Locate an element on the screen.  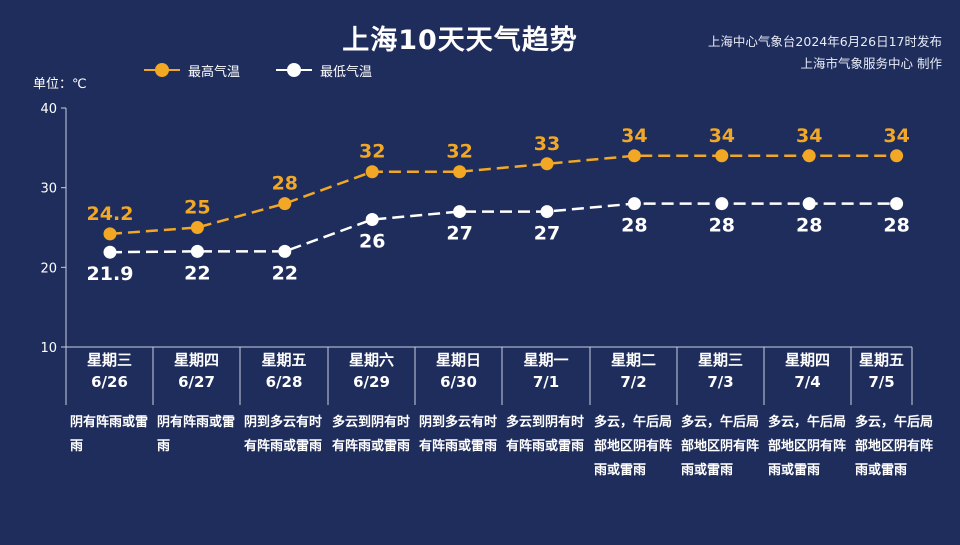
legend-min-temp: 最低气温 is located at coordinates (324, 70).